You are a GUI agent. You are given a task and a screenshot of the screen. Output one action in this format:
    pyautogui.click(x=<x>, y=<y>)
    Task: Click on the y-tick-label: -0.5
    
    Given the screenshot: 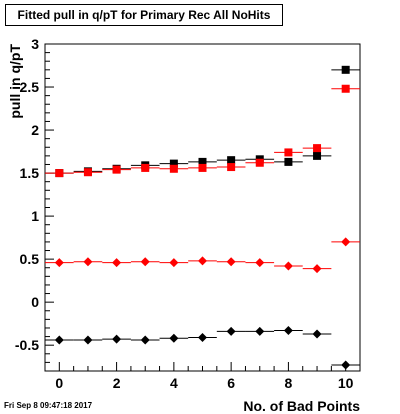 What is the action you would take?
    pyautogui.click(x=27, y=345)
    